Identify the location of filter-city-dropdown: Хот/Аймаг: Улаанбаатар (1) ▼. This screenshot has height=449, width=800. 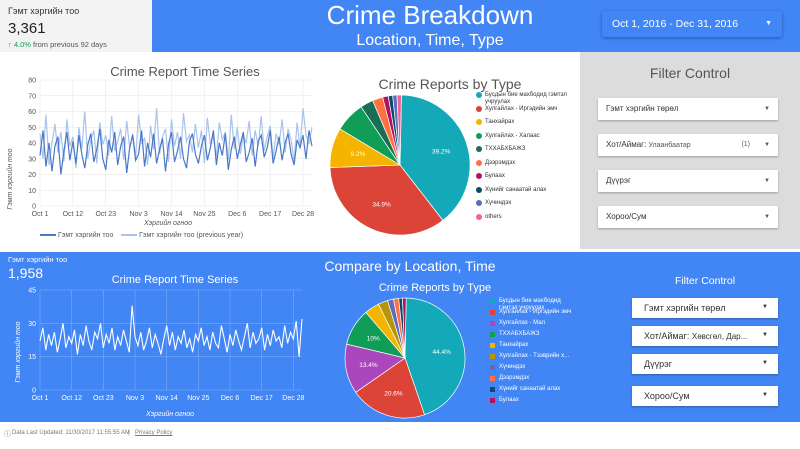
(688, 145).